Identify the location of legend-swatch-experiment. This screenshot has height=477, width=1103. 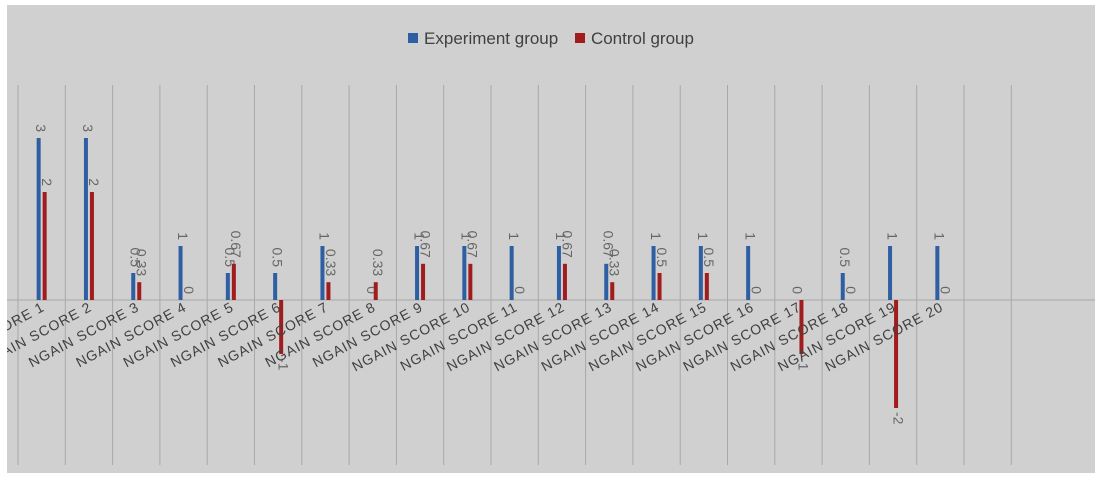
(413, 38).